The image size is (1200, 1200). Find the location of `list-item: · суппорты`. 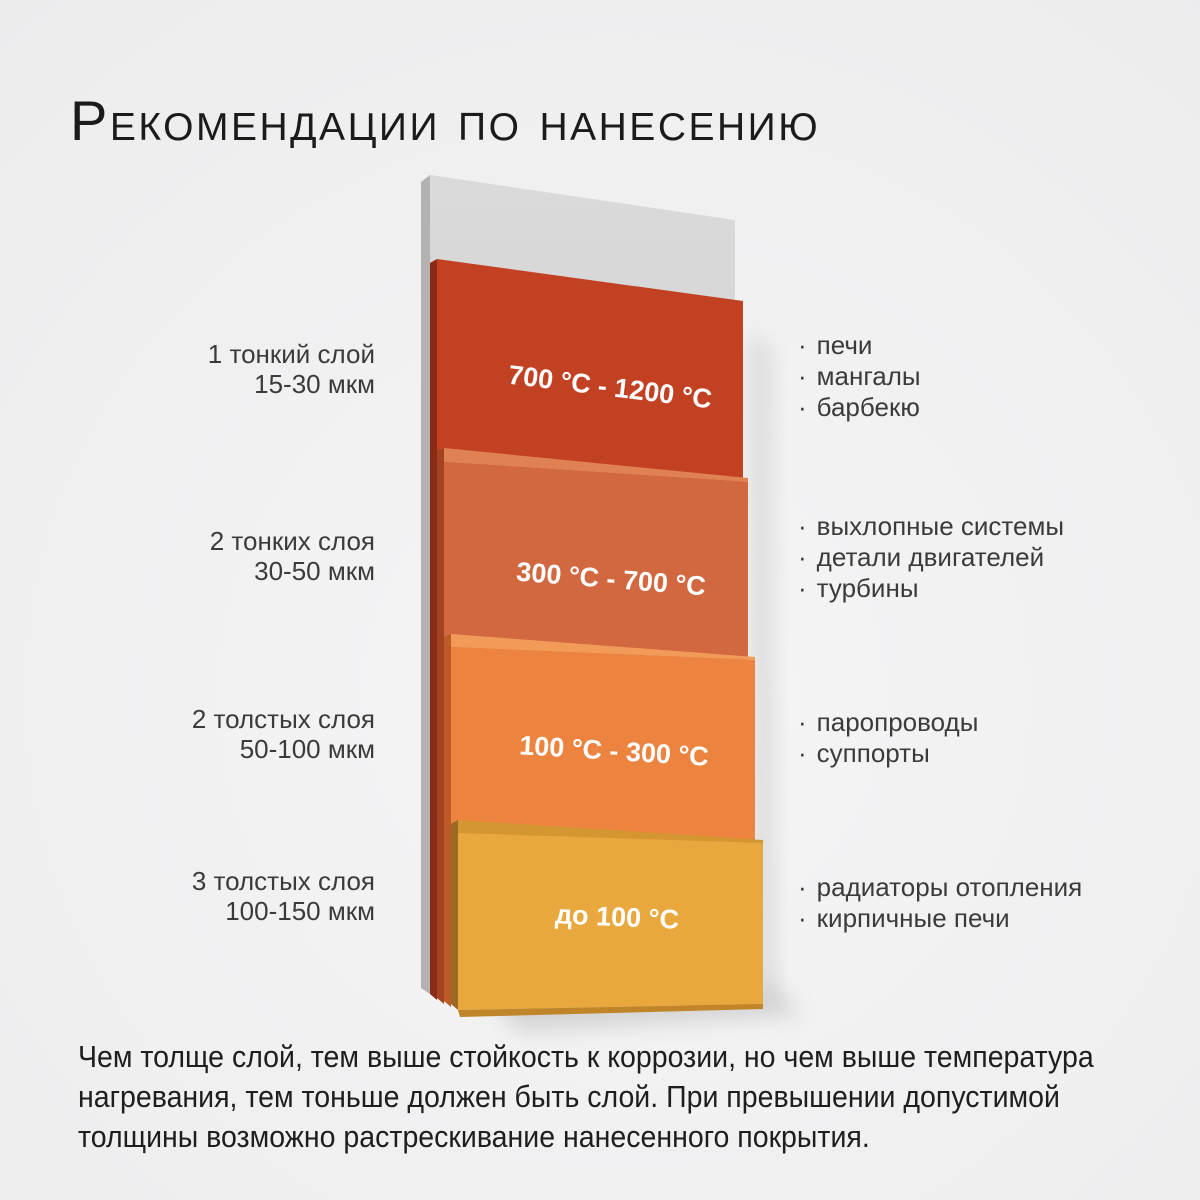

list-item: · суппорты is located at coordinates (888, 753).